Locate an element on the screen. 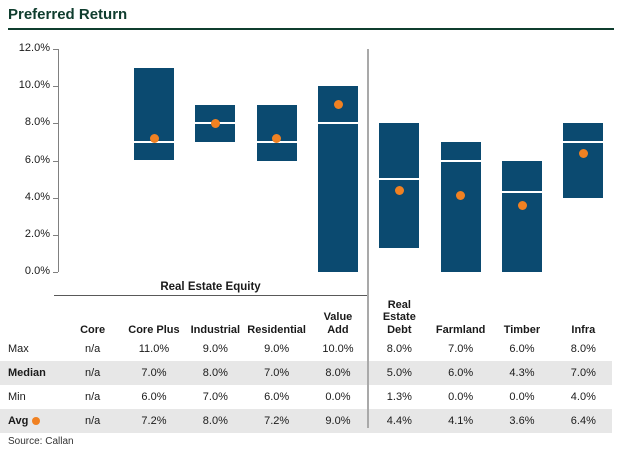 Image resolution: width=622 pixels, height=453 pixels. column-header: Timber is located at coordinates (522, 329).